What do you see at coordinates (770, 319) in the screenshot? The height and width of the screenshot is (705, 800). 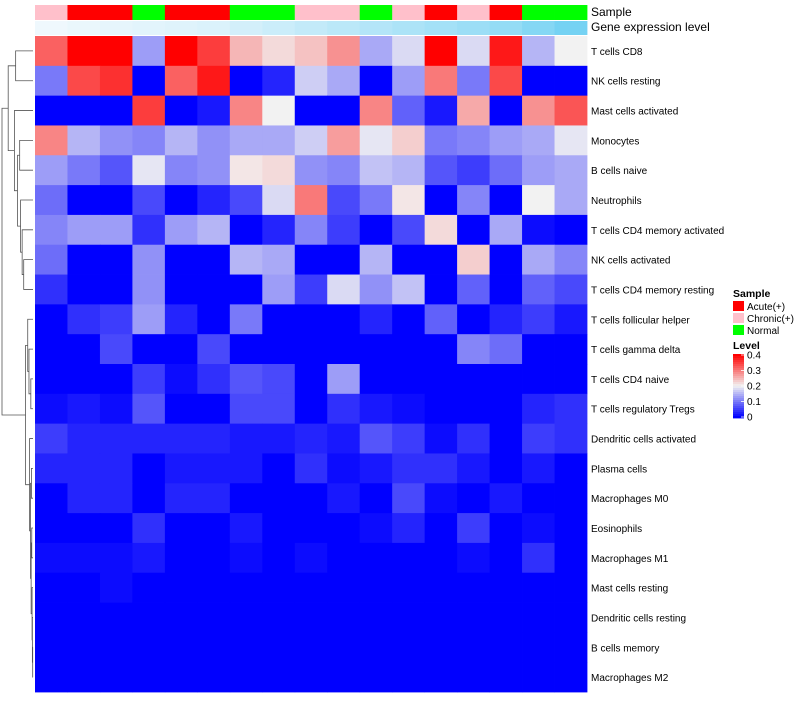 I see `sample-legend-label: Chronic(+)` at bounding box center [770, 319].